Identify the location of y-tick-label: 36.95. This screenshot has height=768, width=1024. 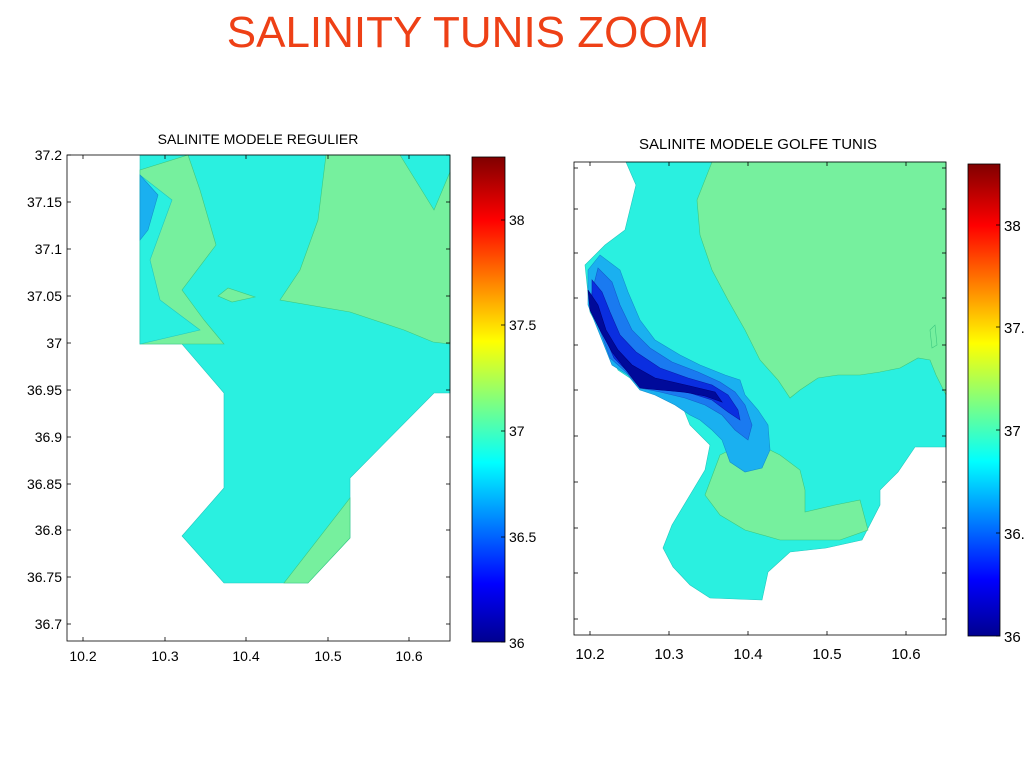
(44, 390).